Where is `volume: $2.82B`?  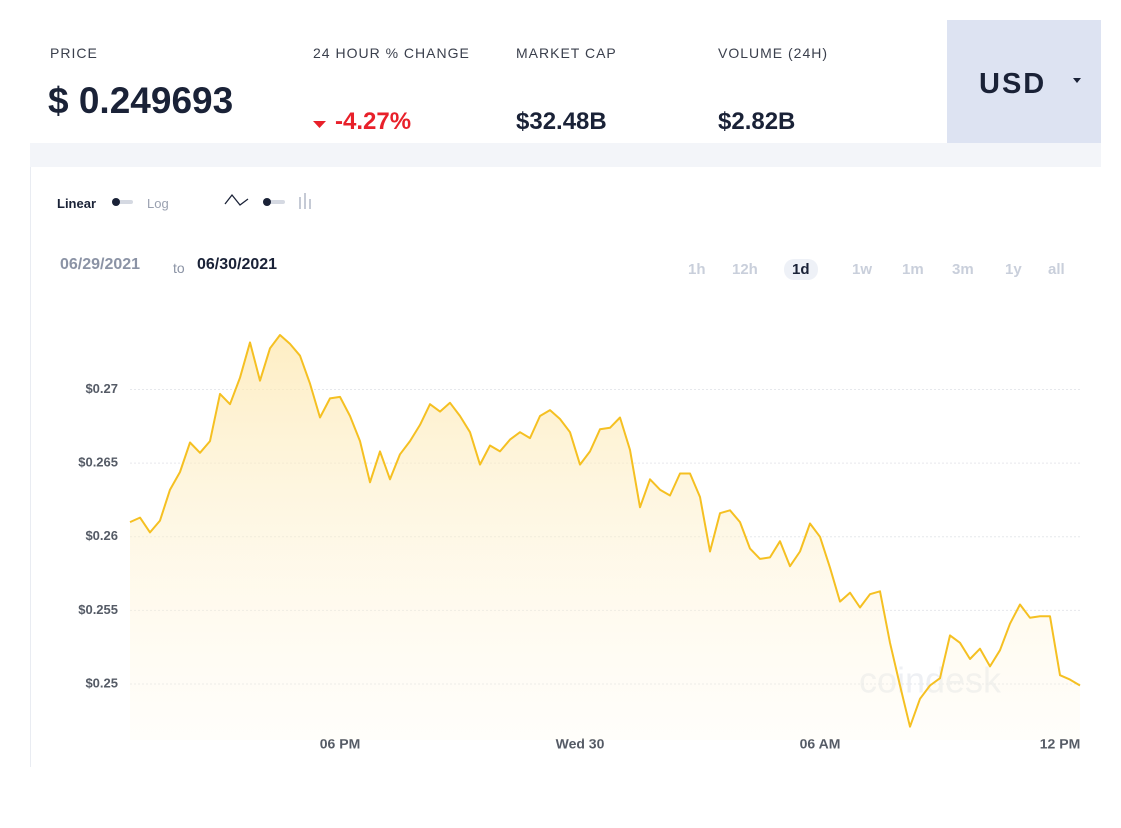
volume: $2.82B is located at coordinates (757, 121).